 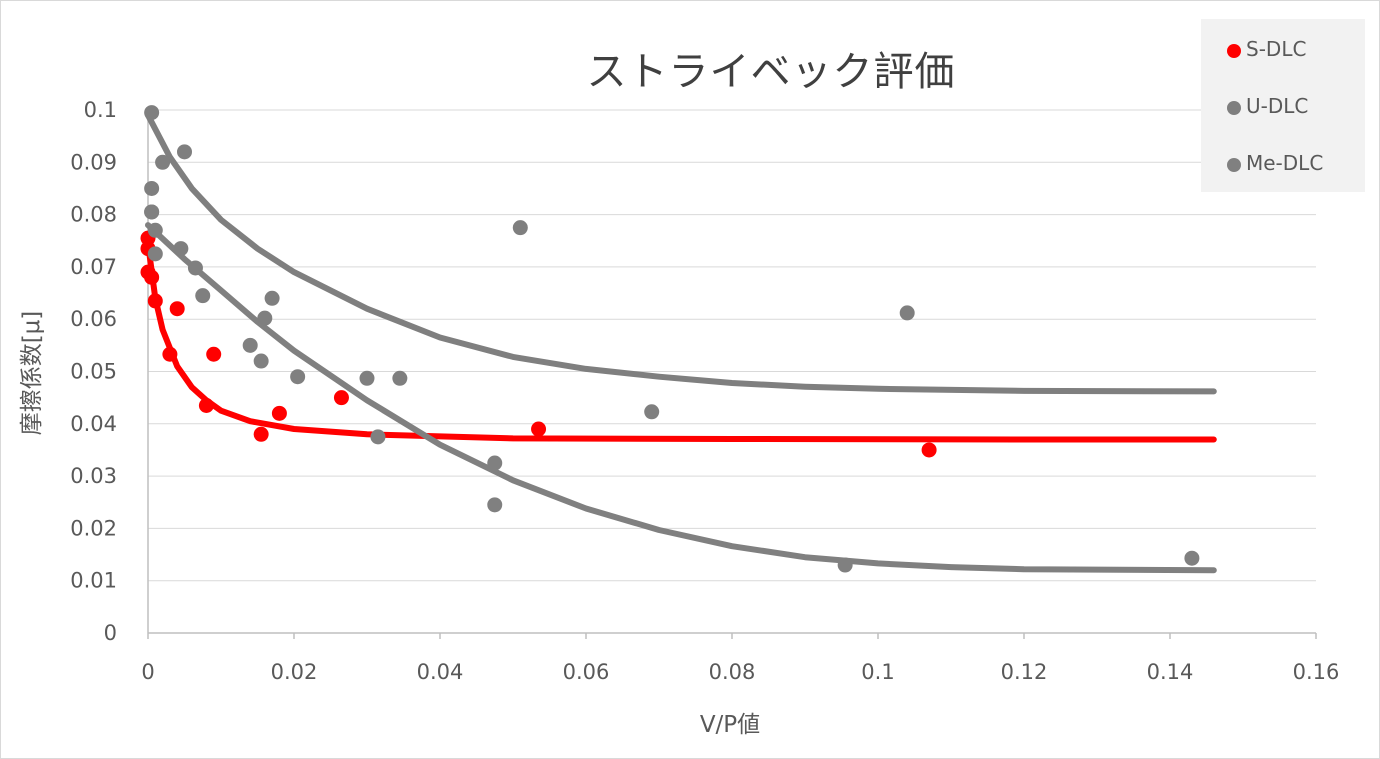 What do you see at coordinates (110, 633) in the screenshot?
I see `y-tick-label: 0` at bounding box center [110, 633].